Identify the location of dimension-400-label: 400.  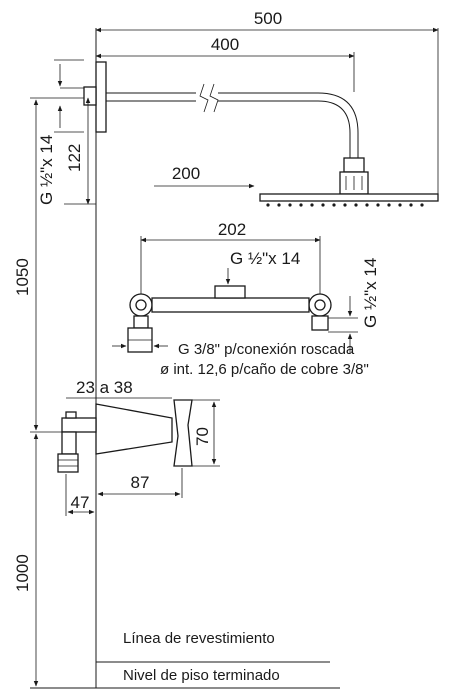
(225, 44).